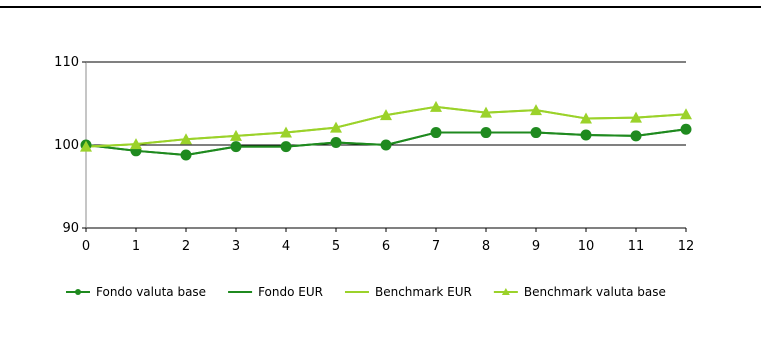 The width and height of the screenshot is (761, 341). What do you see at coordinates (186, 246) in the screenshot?
I see `x-tick-label-2: 2` at bounding box center [186, 246].